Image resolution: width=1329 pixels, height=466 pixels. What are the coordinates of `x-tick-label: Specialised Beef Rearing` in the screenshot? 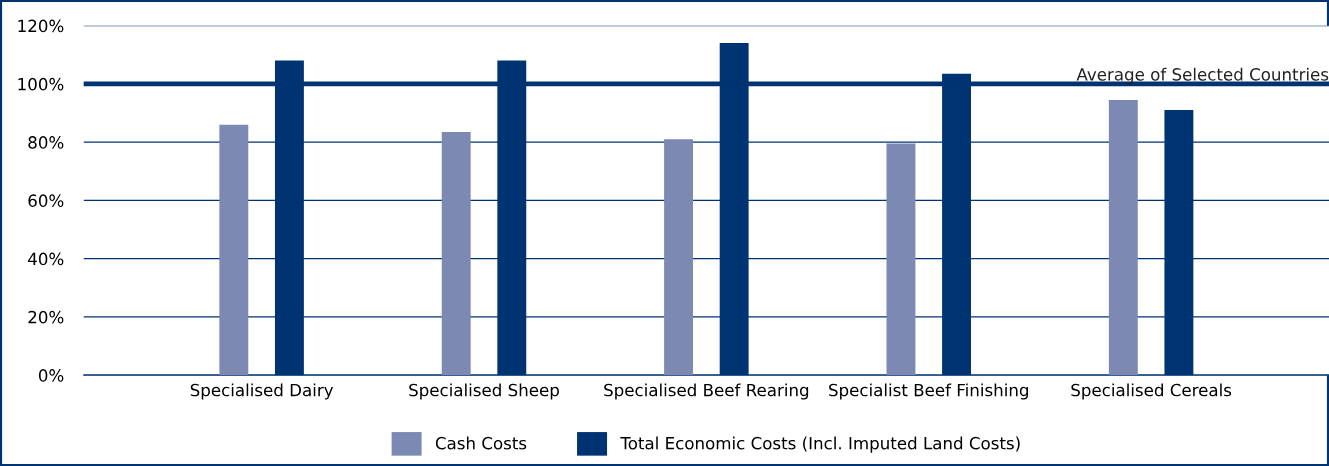 It's located at (706, 391).